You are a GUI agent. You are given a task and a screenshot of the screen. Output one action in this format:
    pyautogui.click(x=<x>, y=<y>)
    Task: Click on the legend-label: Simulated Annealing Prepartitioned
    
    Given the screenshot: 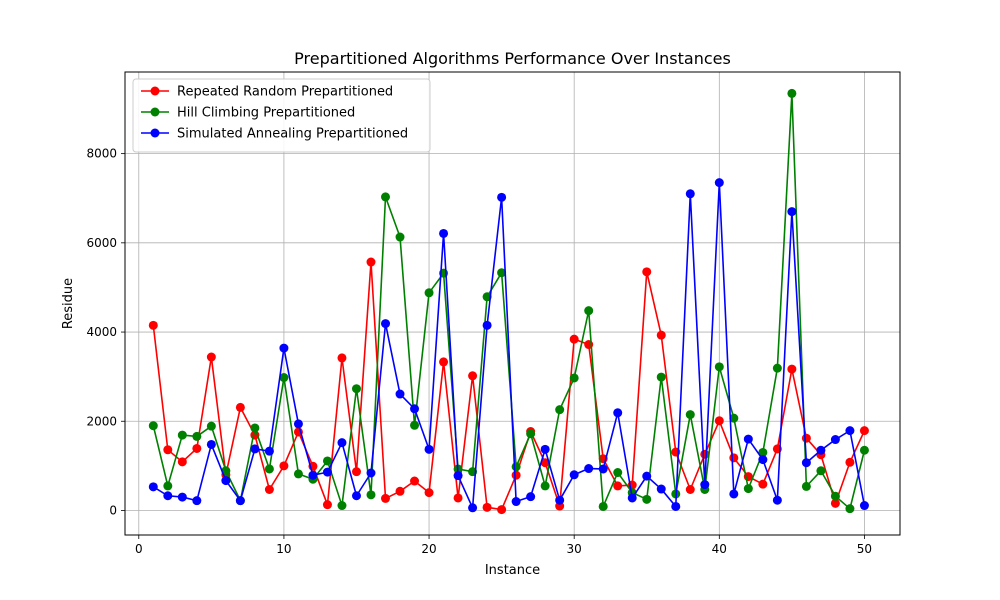 What is the action you would take?
    pyautogui.click(x=292, y=134)
    